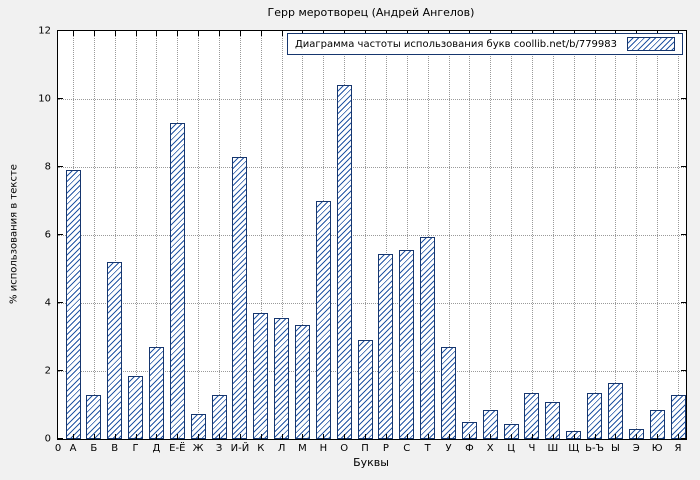  Describe the element at coordinates (115, 448) in the screenshot. I see `x-tick-label: В` at that location.